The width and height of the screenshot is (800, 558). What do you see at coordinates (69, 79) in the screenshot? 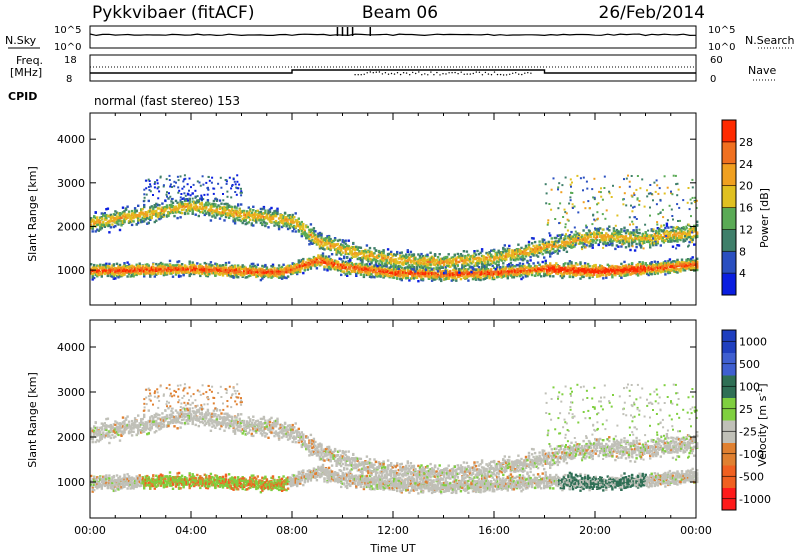
I see `freq-tick-bottom: 8` at bounding box center [69, 79].